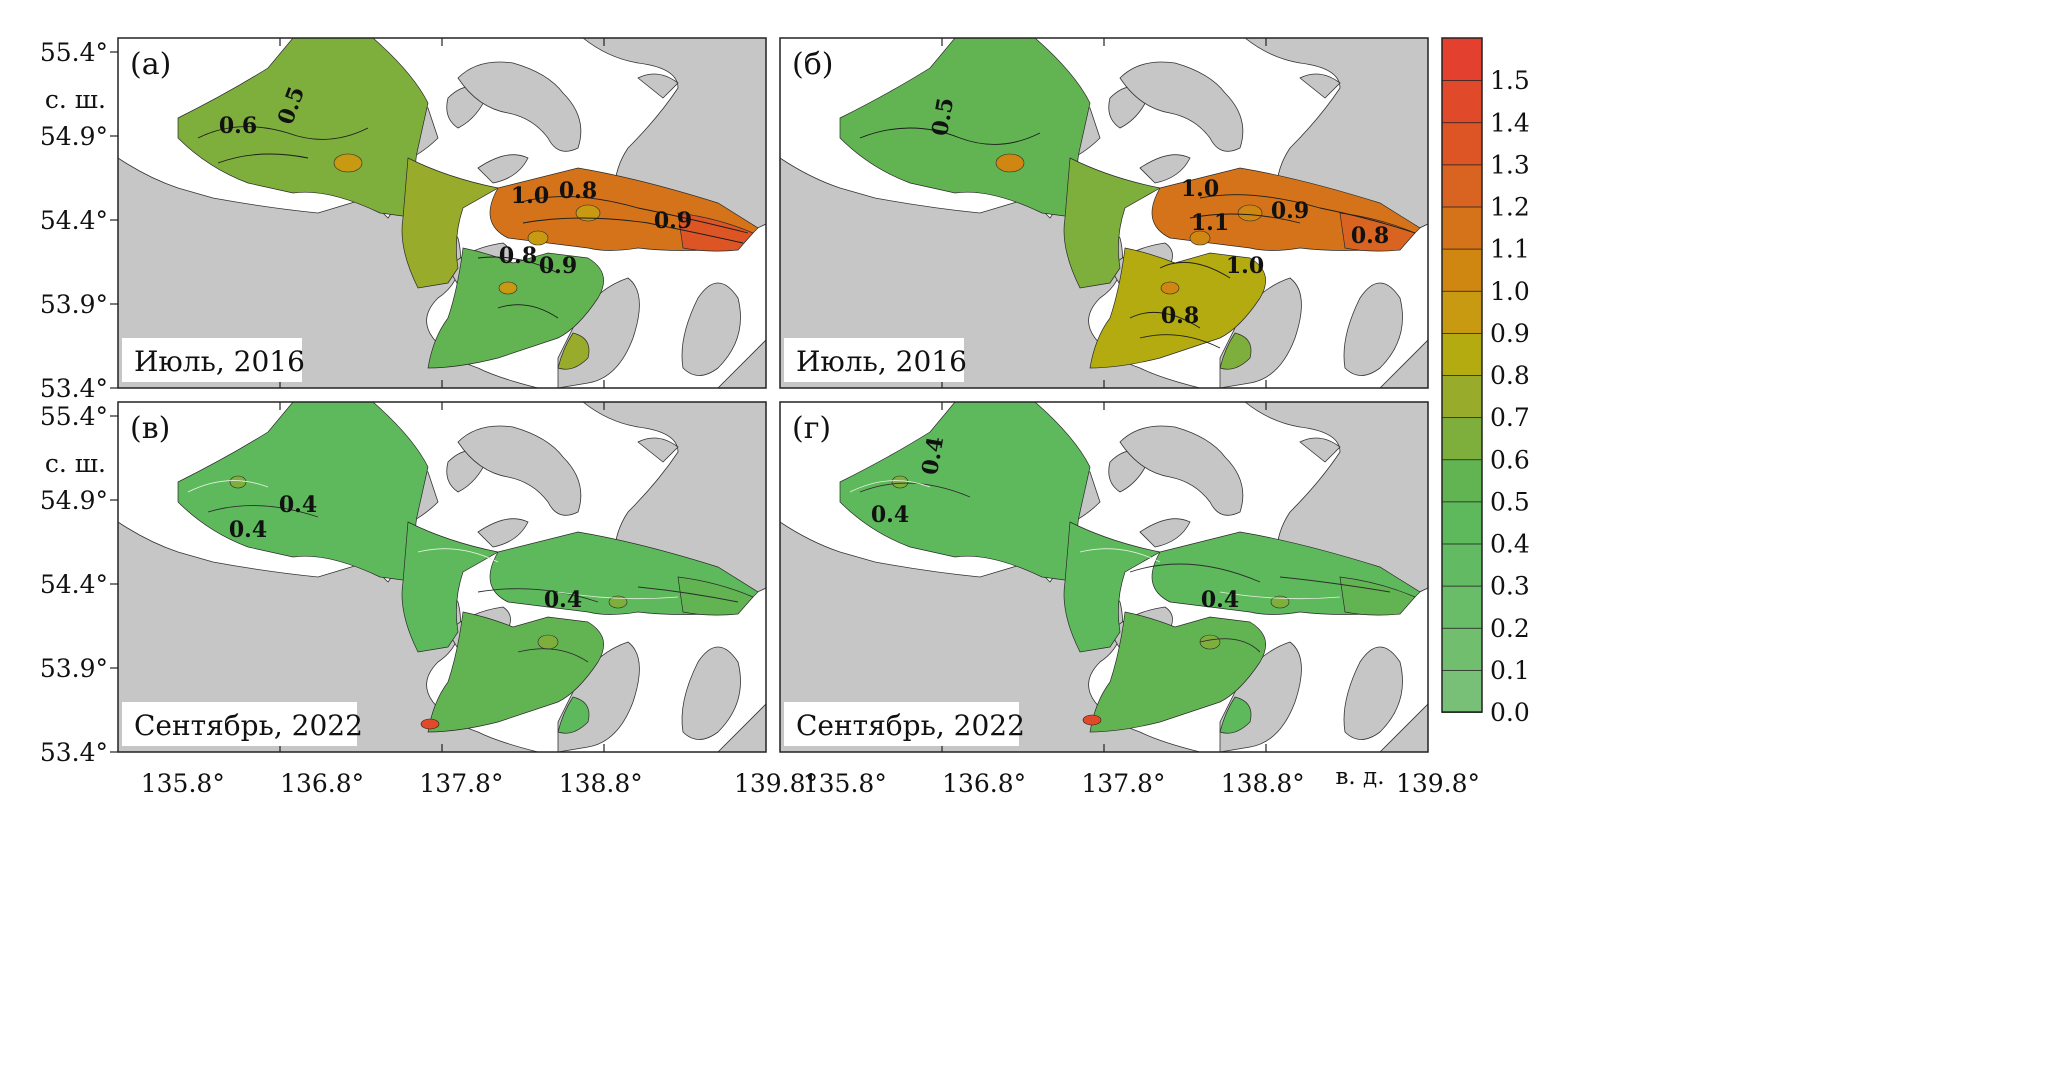  I want to click on colorbar-tick-label: 1.1, so click(1510, 249).